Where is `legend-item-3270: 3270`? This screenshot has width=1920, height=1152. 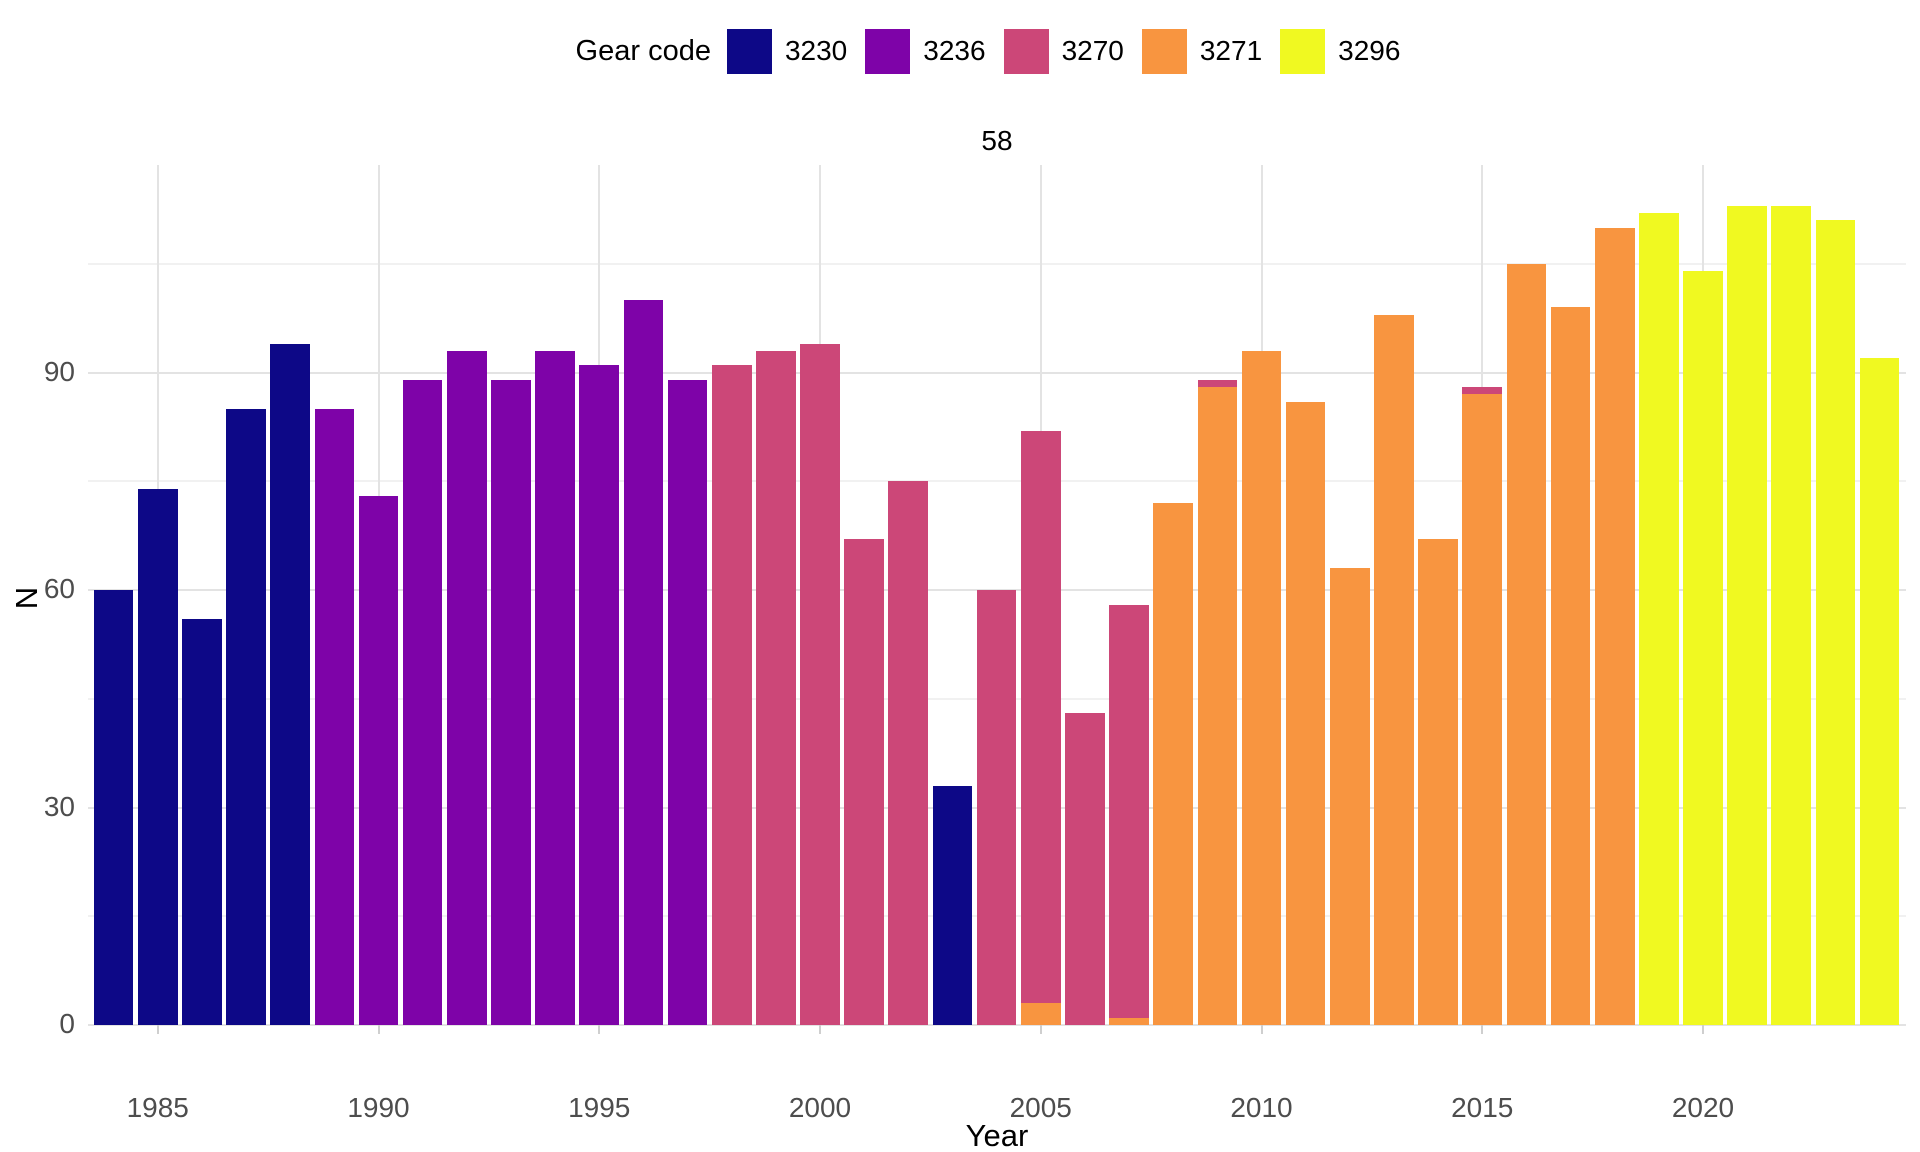
legend-item-3270: 3270 is located at coordinates (1063, 51).